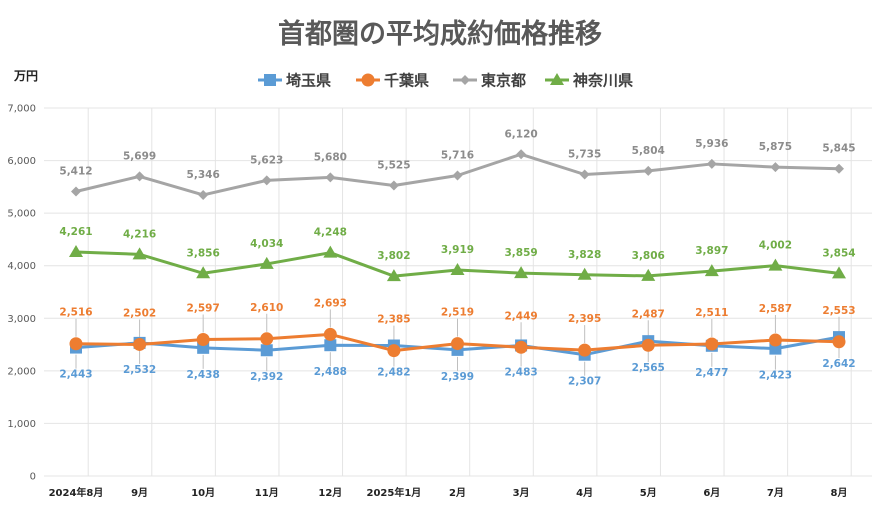  I want to click on data-label: 2,449, so click(520, 316).